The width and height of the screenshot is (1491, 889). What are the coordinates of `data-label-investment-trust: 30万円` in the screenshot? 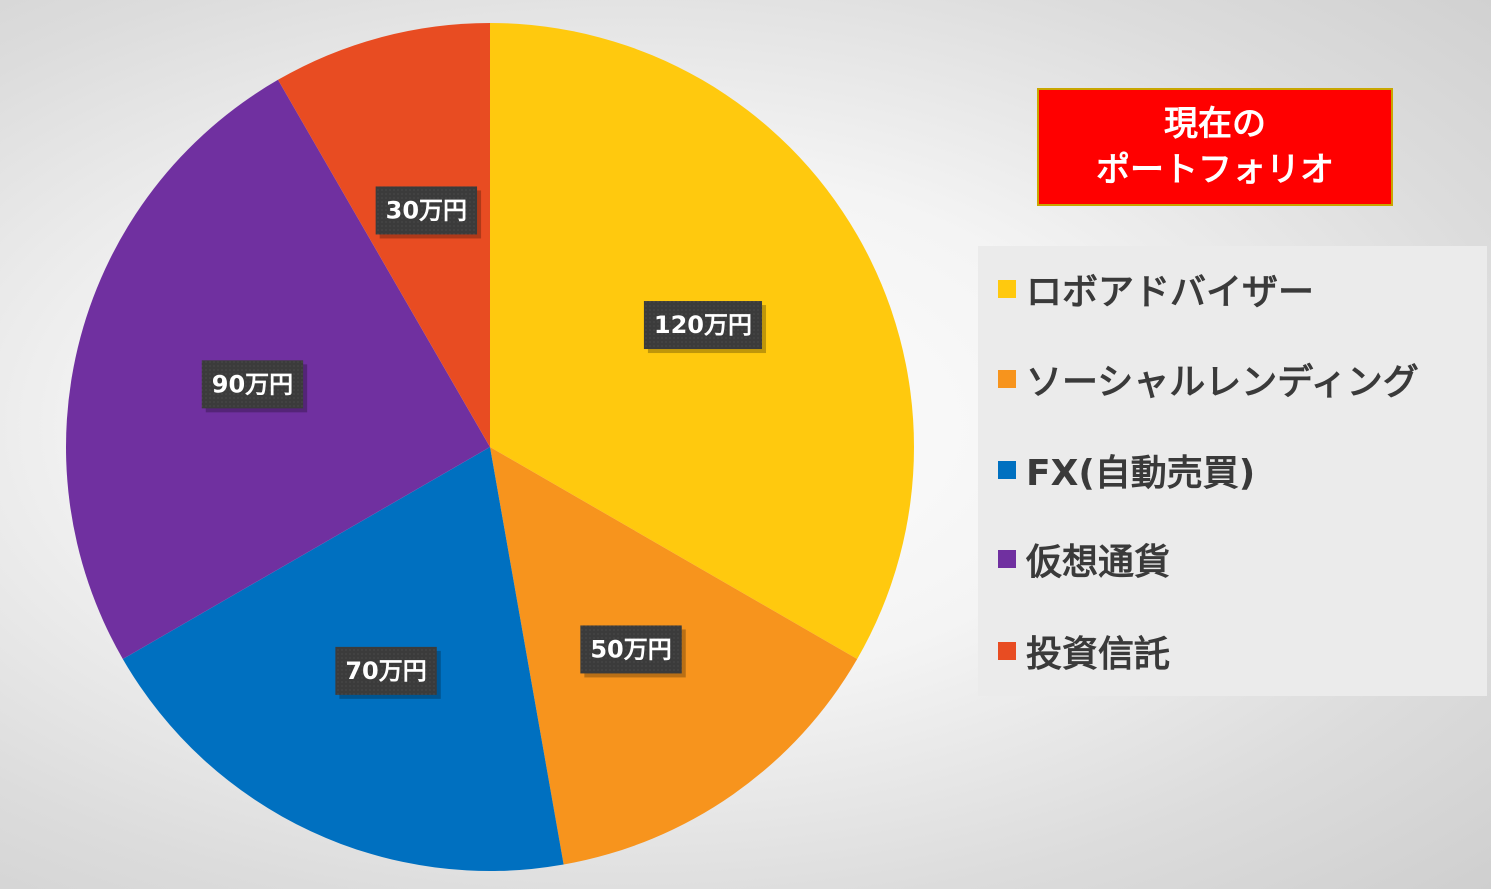 It's located at (428, 212).